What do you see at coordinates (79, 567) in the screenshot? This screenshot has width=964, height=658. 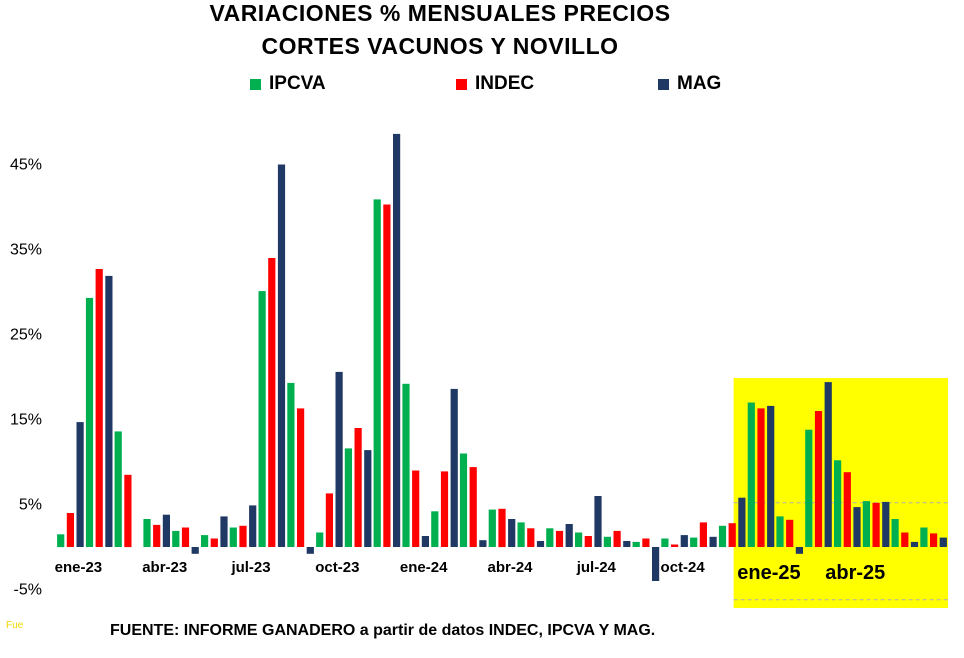 I see `x-tick-label: ene-23` at bounding box center [79, 567].